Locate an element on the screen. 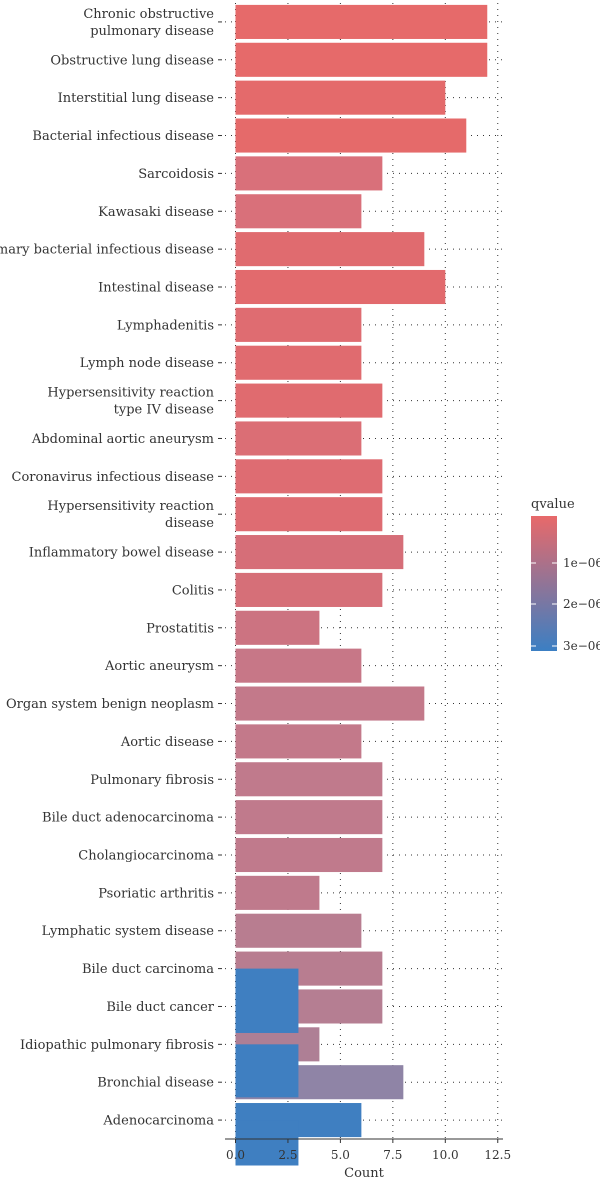 This screenshot has width=600, height=1184. category-label-29: Adenocarcinoma is located at coordinates (158, 1121).